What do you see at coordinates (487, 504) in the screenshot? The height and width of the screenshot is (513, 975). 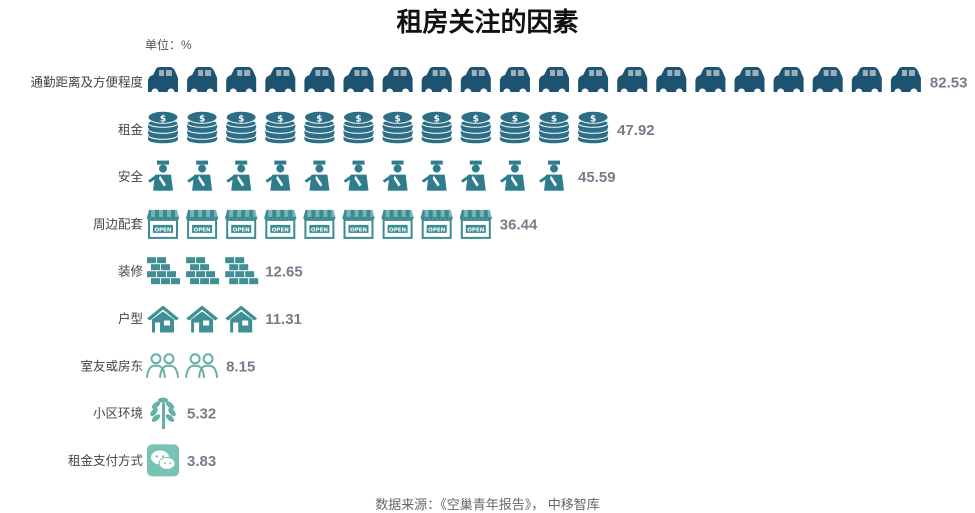 I see `source-note: 数据来源：《空巢青年报告》， 中移智库` at bounding box center [487, 504].